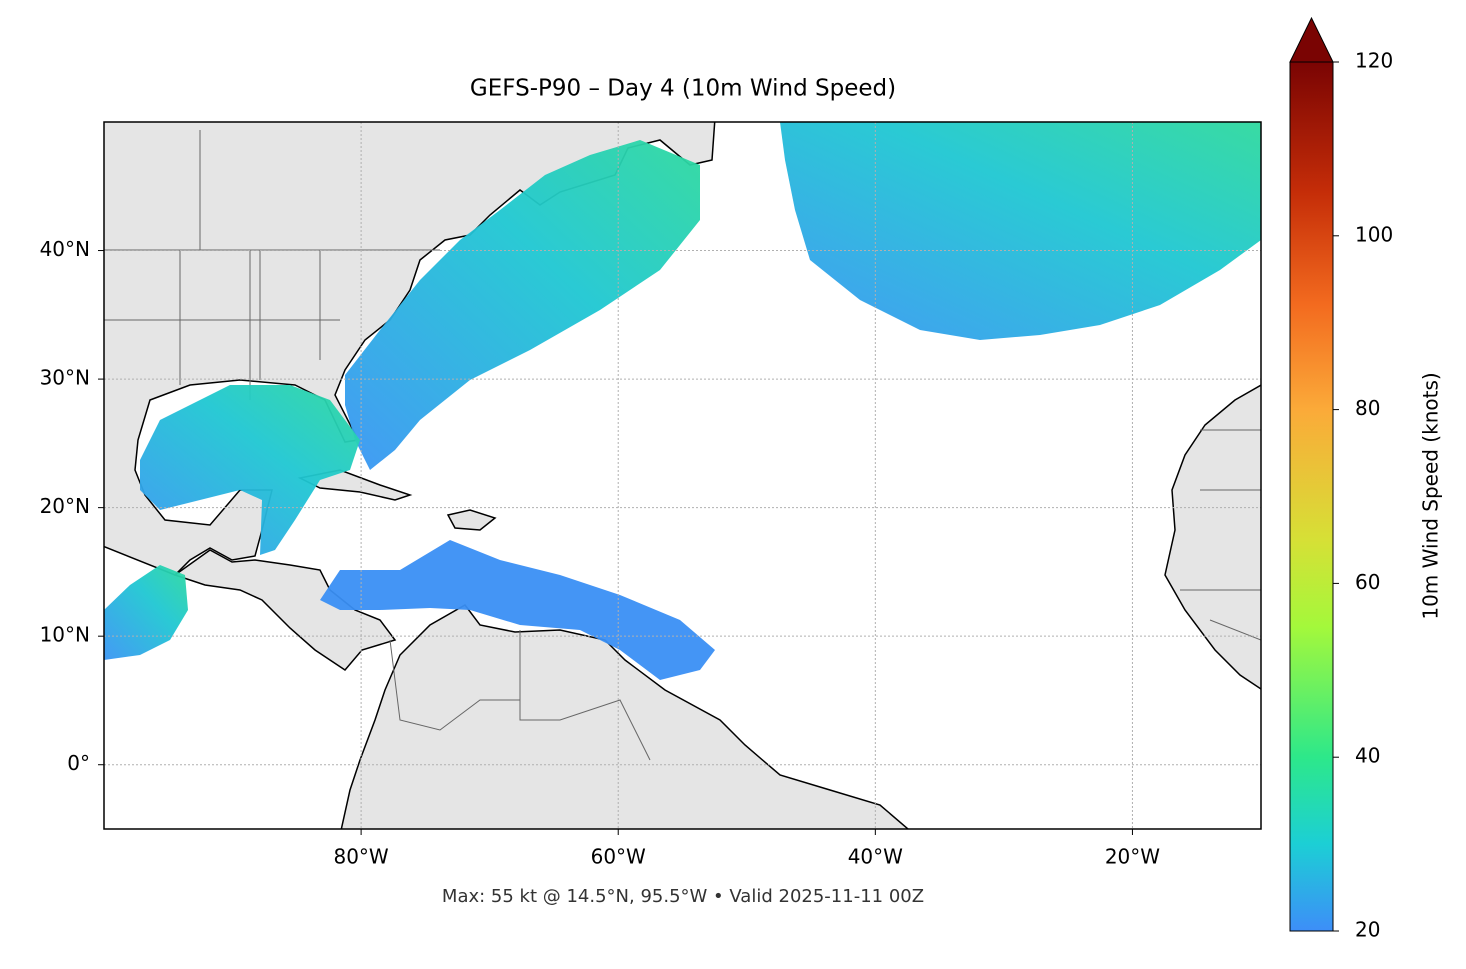  I want to click on colorbar-tick-label: 100, so click(1374, 234).